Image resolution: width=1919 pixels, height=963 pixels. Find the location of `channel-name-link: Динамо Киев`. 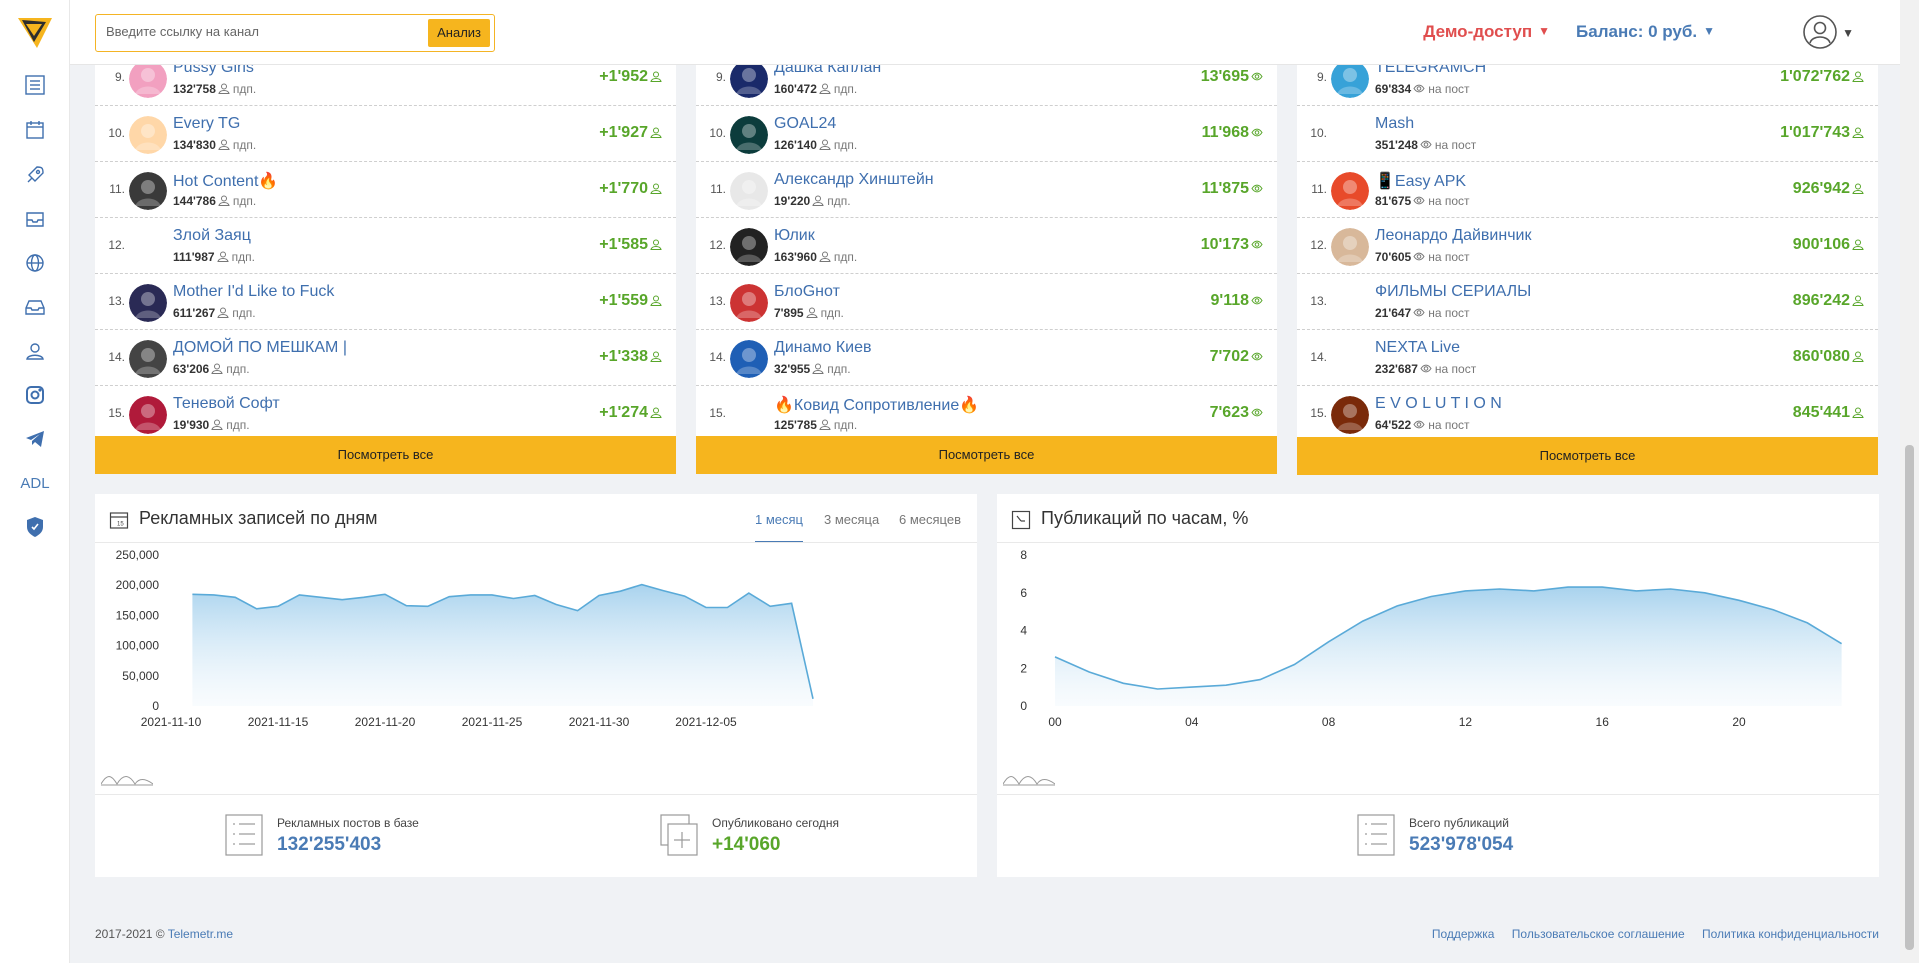

channel-name-link: Динамо Киев is located at coordinates (823, 347).